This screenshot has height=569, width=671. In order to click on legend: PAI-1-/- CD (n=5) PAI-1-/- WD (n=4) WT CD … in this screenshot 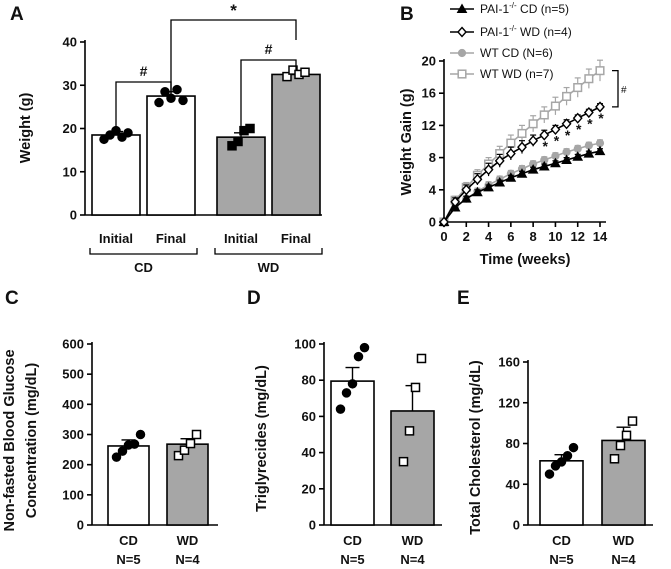, I will do `click(511, 41)`.